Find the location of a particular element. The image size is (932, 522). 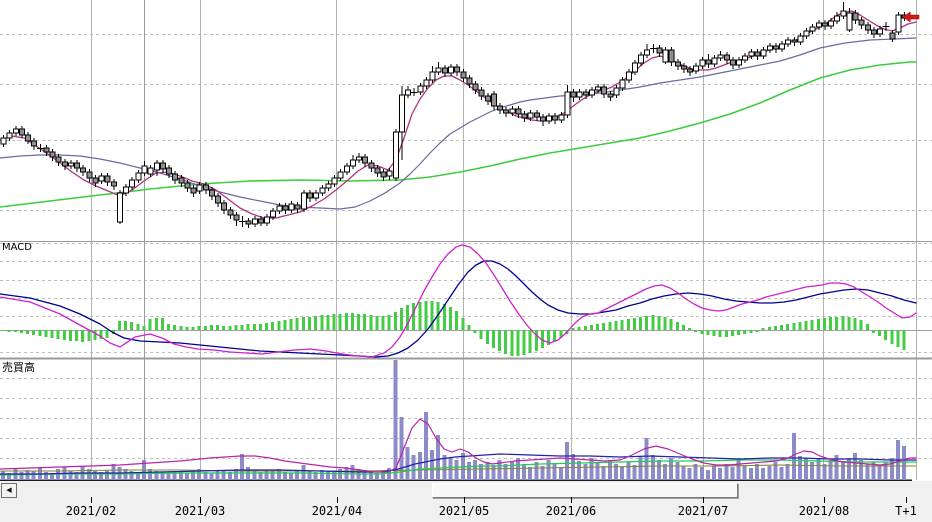

x-axis-label: 2021/03 is located at coordinates (200, 511).